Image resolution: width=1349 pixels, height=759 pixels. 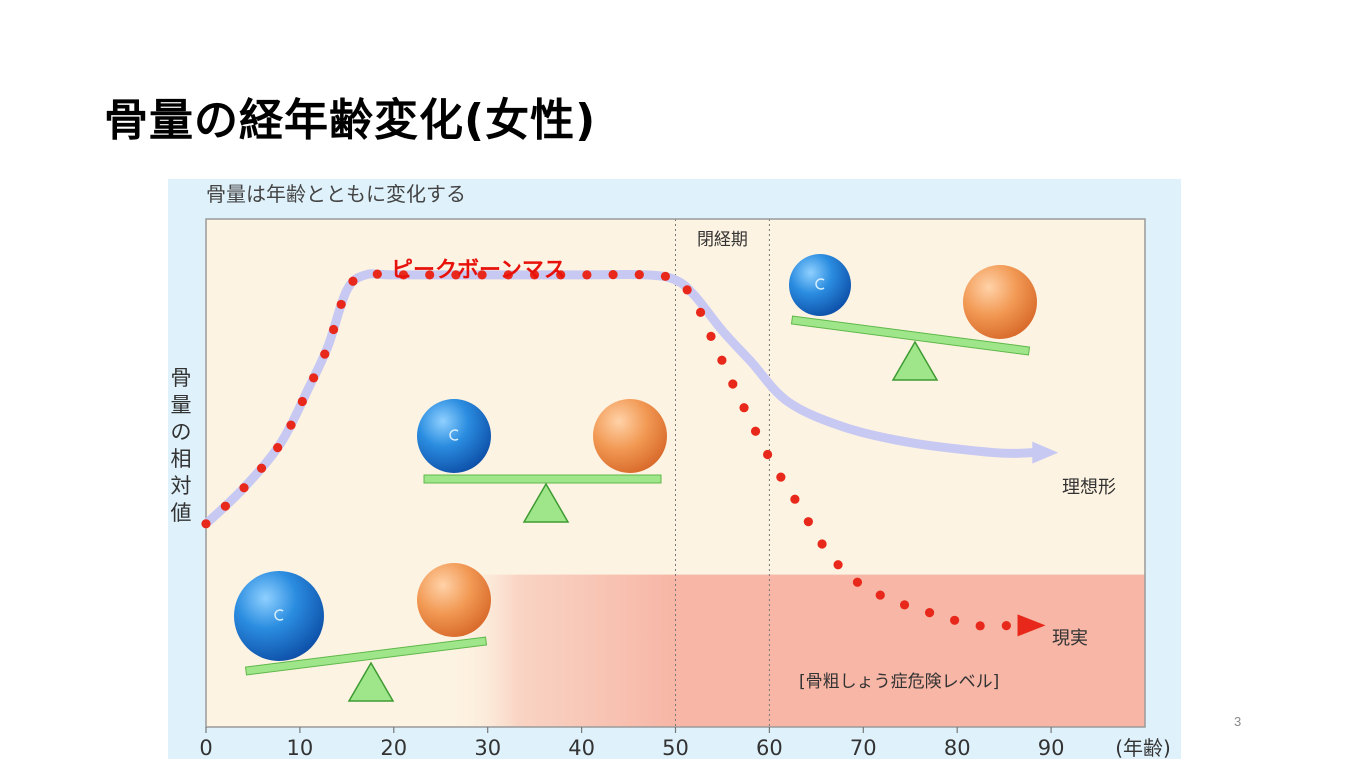 What do you see at coordinates (1031, 625) in the screenshot?
I see `series-reality-arrowhead` at bounding box center [1031, 625].